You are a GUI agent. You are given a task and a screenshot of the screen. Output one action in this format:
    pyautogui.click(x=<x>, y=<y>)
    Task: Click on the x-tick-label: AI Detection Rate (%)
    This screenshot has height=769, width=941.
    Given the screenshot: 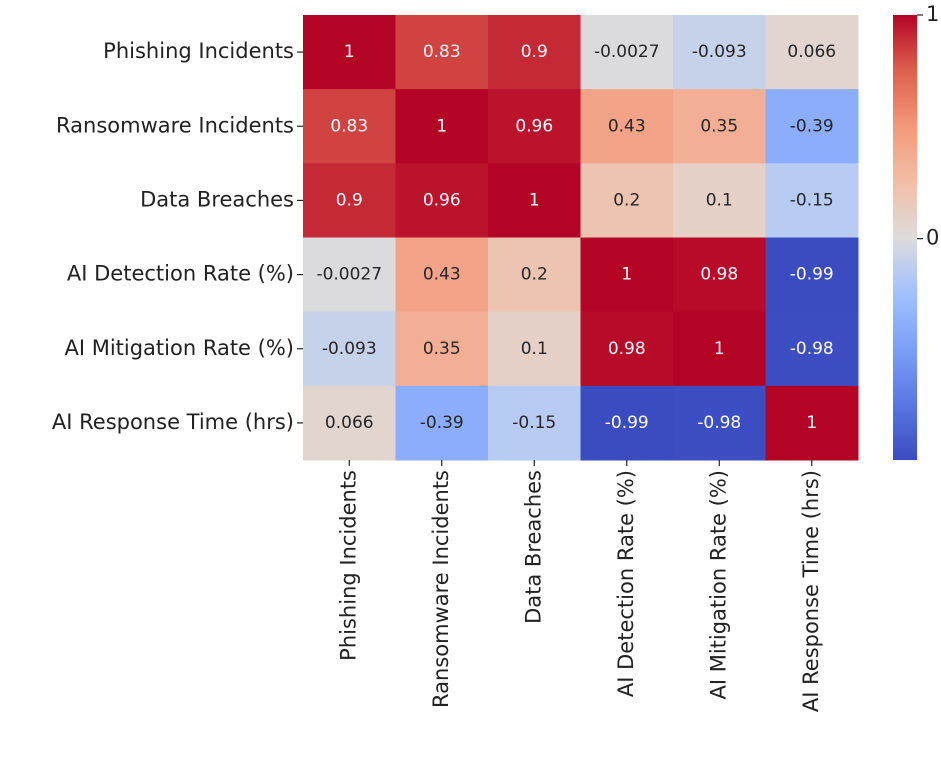 What is the action you would take?
    pyautogui.click(x=626, y=583)
    